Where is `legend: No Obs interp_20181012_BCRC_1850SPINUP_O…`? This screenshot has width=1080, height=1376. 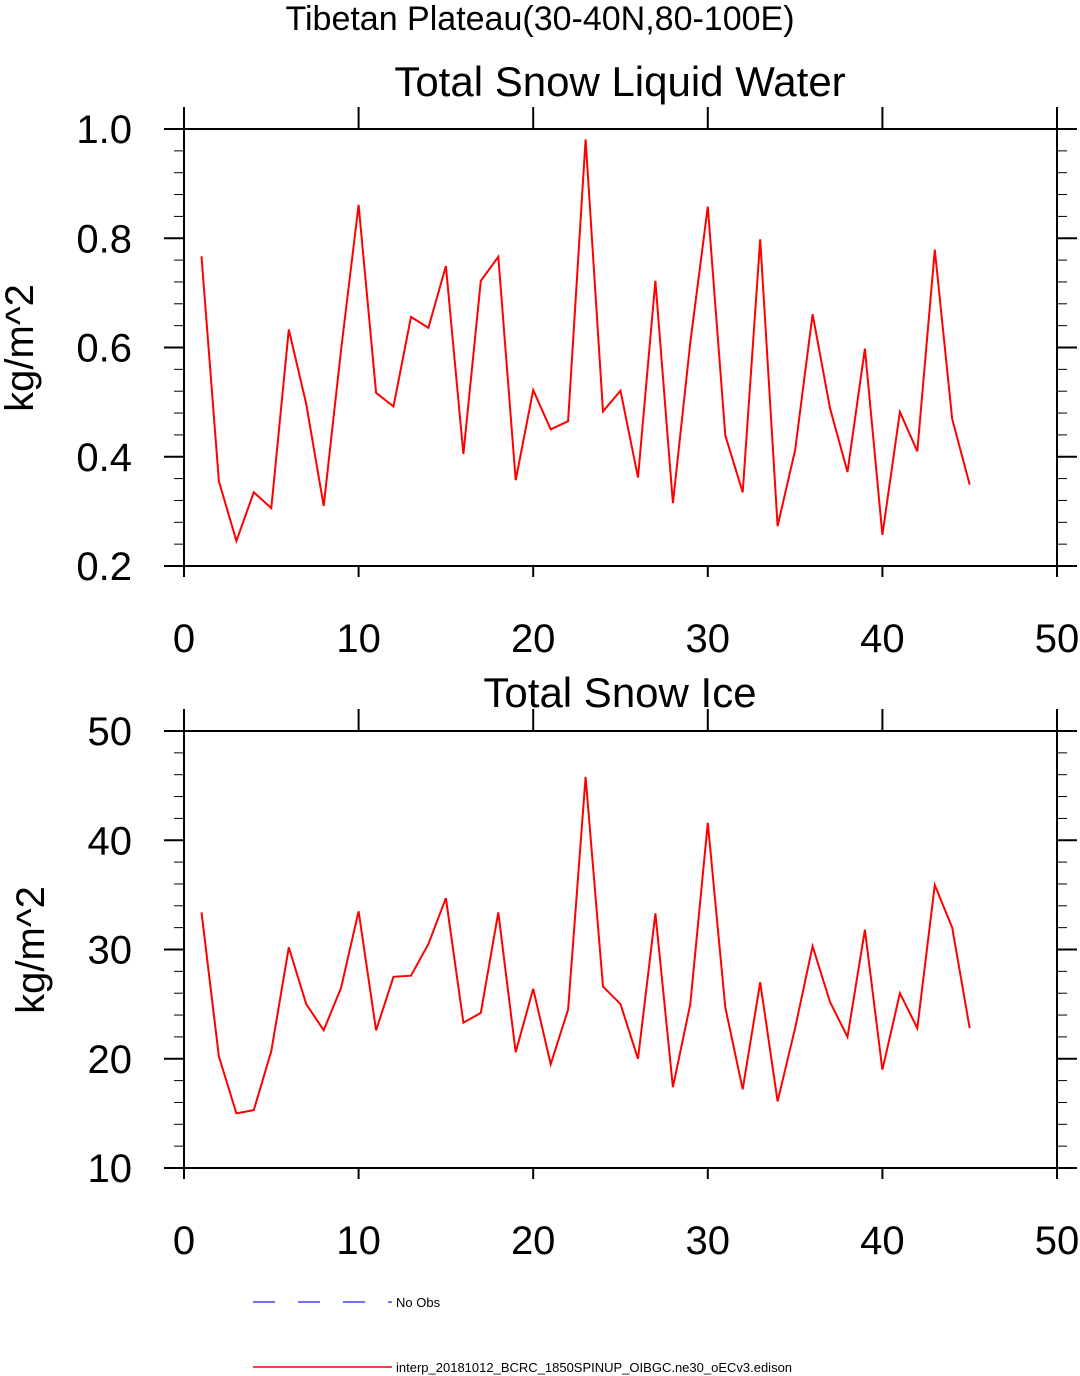
legend: No Obs interp_20181012_BCRC_1850SPINUP_O… is located at coordinates (522, 1335).